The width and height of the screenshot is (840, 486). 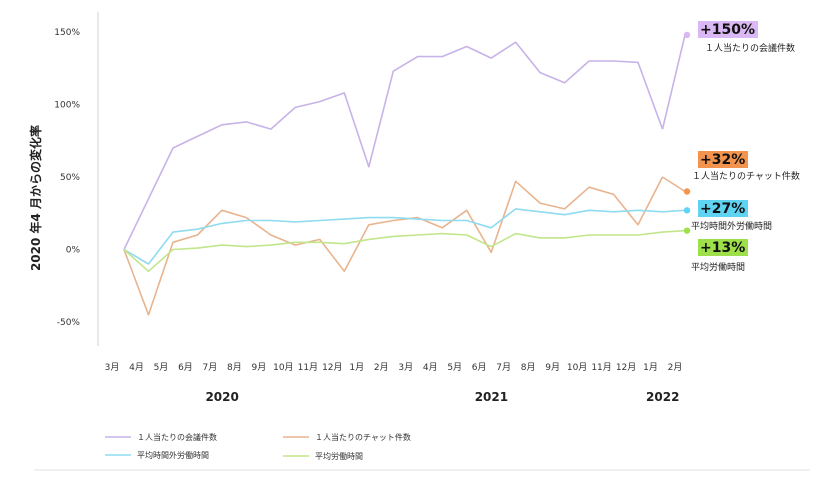 I want to click on year-labels: 2020 2021 2022, so click(x=442, y=397).